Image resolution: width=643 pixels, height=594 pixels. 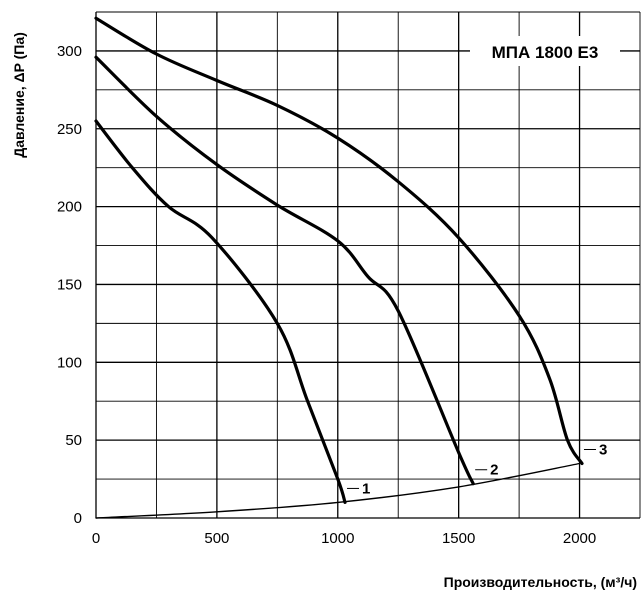 I want to click on x-tick-label: 1000, so click(x=337, y=538).